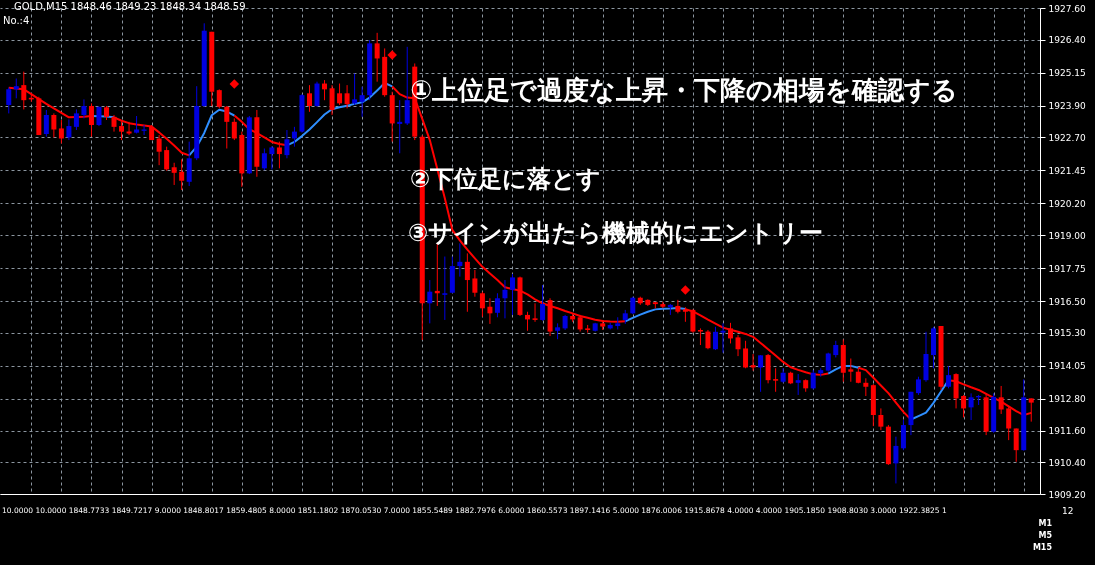 The width and height of the screenshot is (1095, 565). I want to click on y-tick-label: 1914.05, so click(1067, 366).